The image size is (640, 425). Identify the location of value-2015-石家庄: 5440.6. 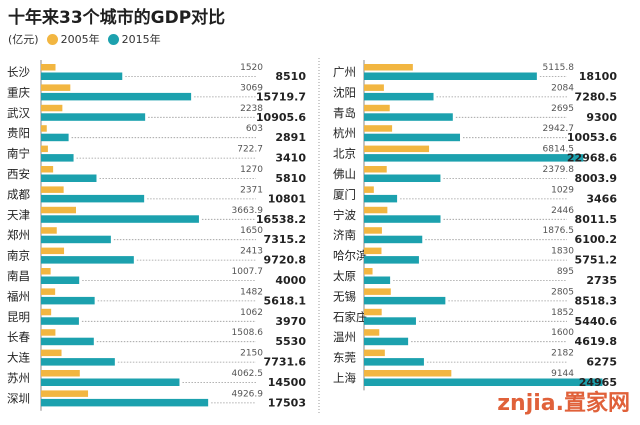
(596, 321).